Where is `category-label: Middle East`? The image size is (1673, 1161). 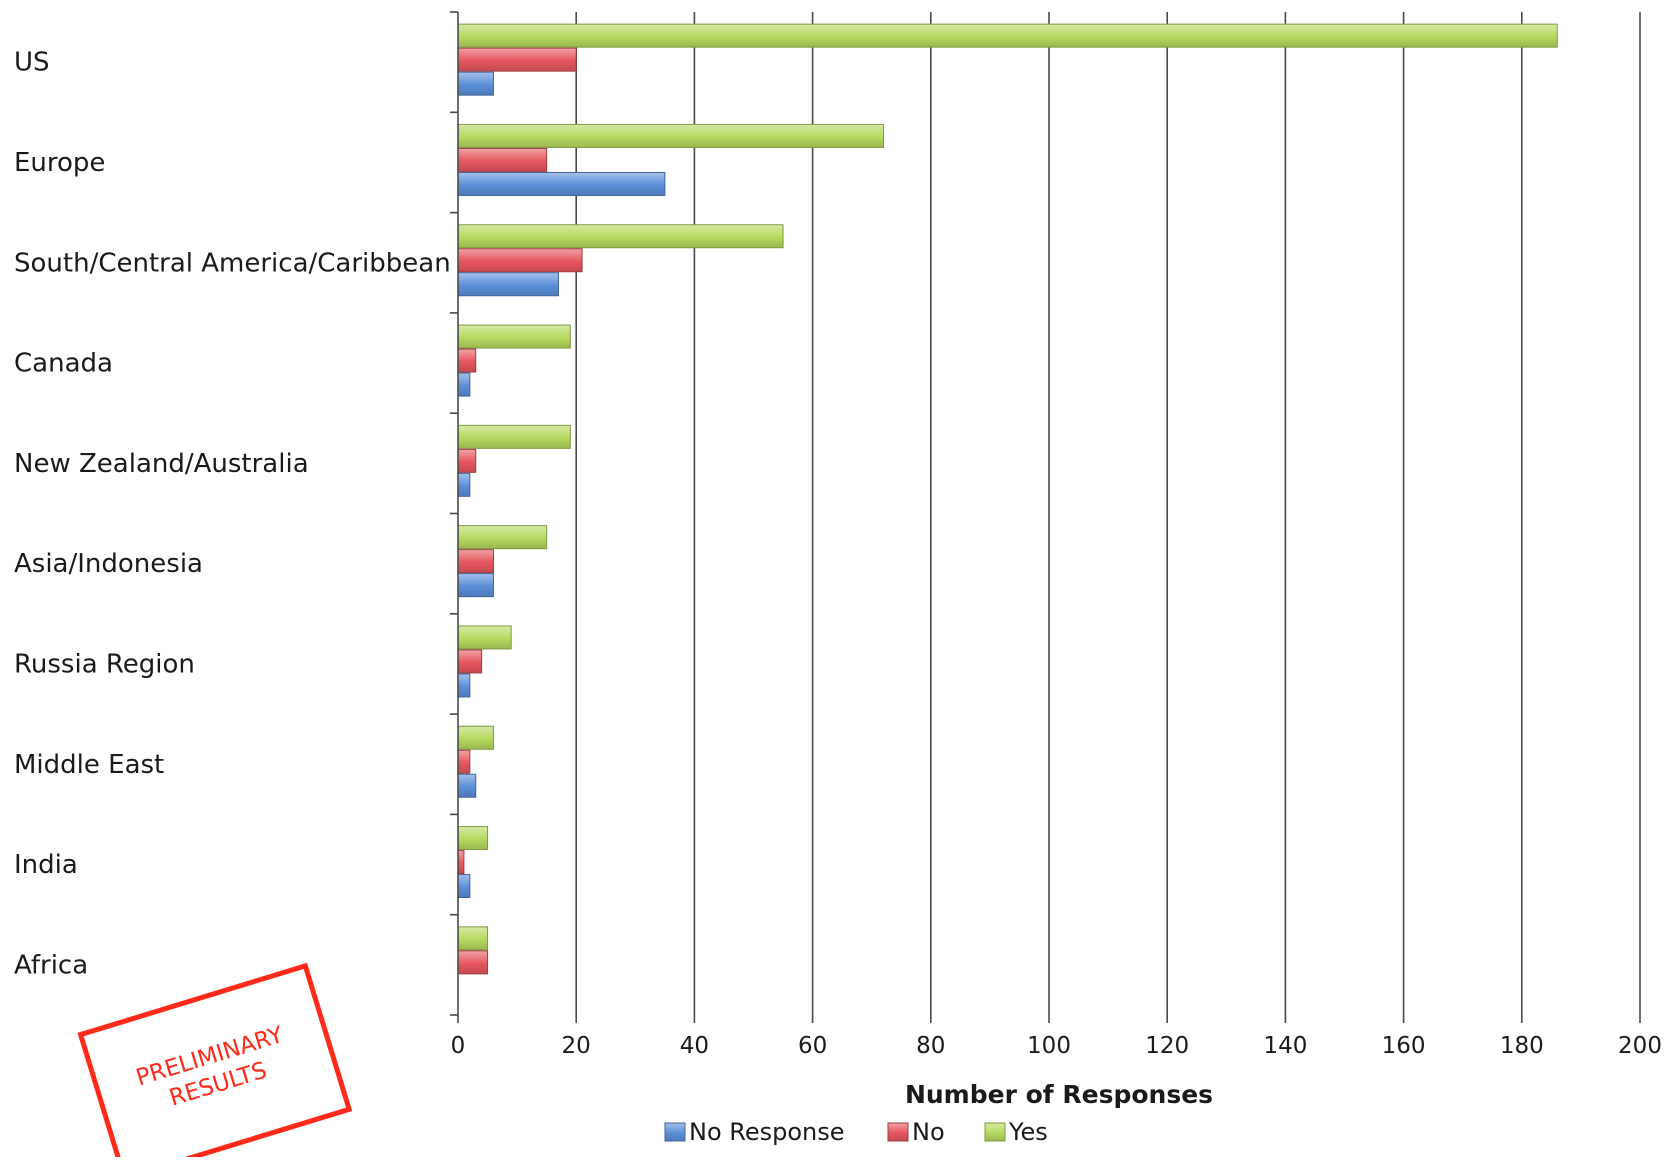 category-label: Middle East is located at coordinates (89, 765).